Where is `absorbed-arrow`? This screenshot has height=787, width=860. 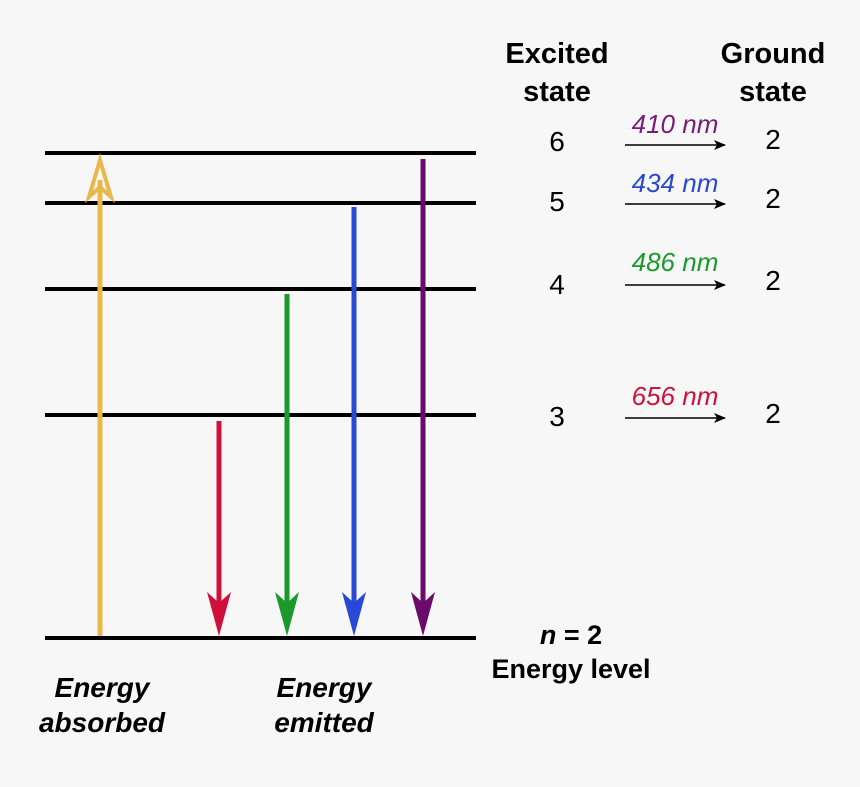
absorbed-arrow is located at coordinates (100, 394).